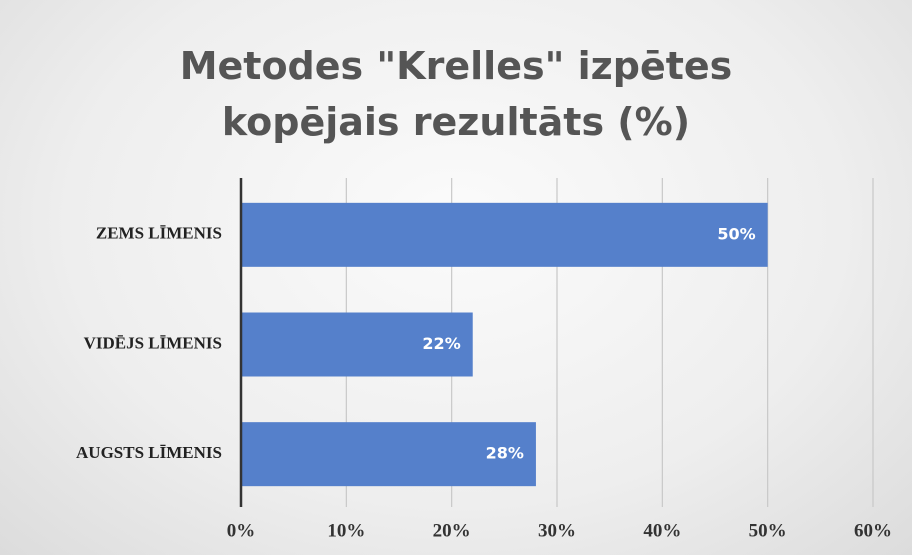 The height and width of the screenshot is (555, 912). What do you see at coordinates (153, 342) in the screenshot?
I see `y-tick-label: VIDĒJS LĪMENIS` at bounding box center [153, 342].